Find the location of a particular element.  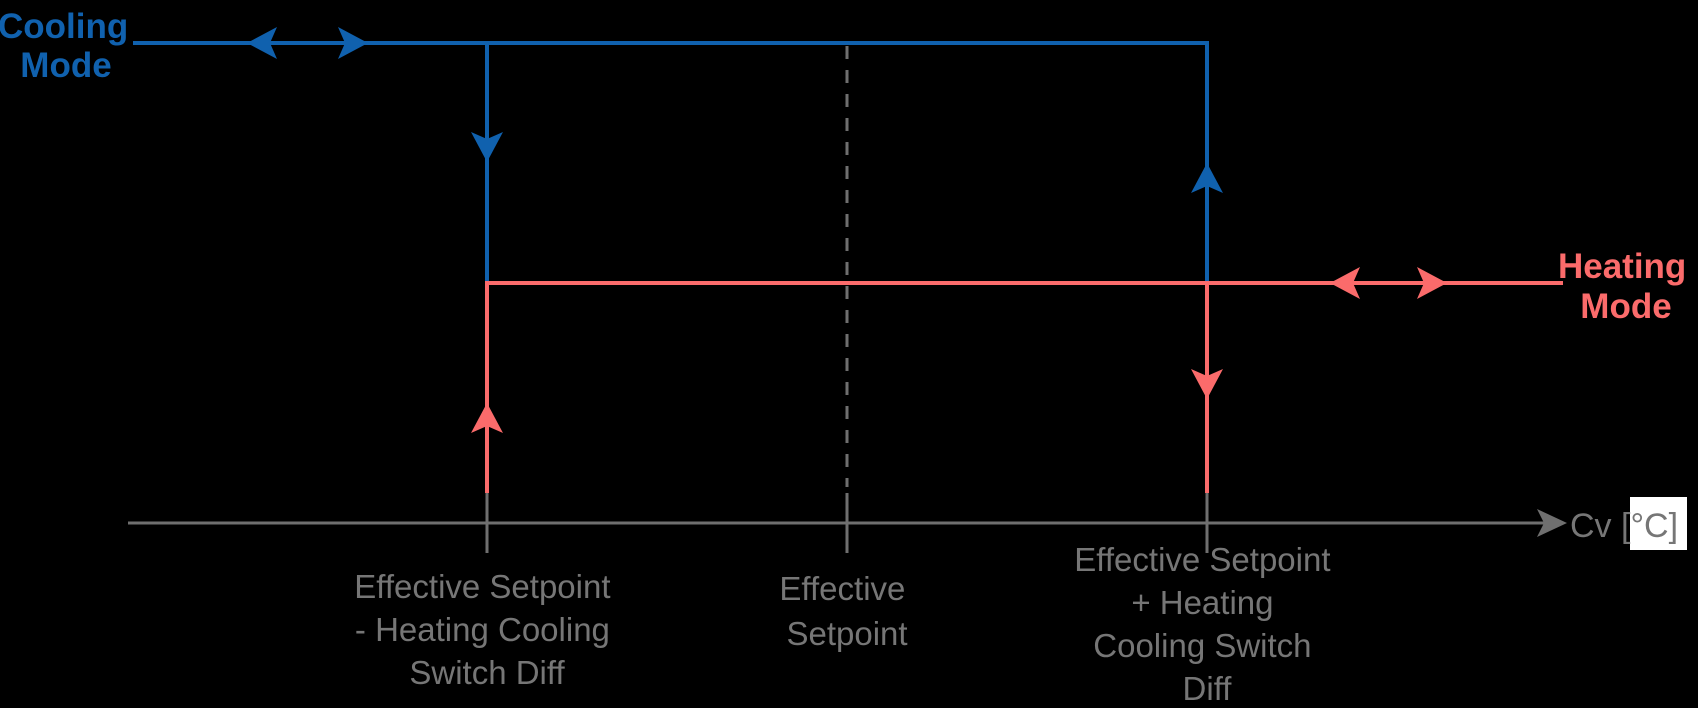

x-axis-label-unit: °C] is located at coordinates (1654, 526).